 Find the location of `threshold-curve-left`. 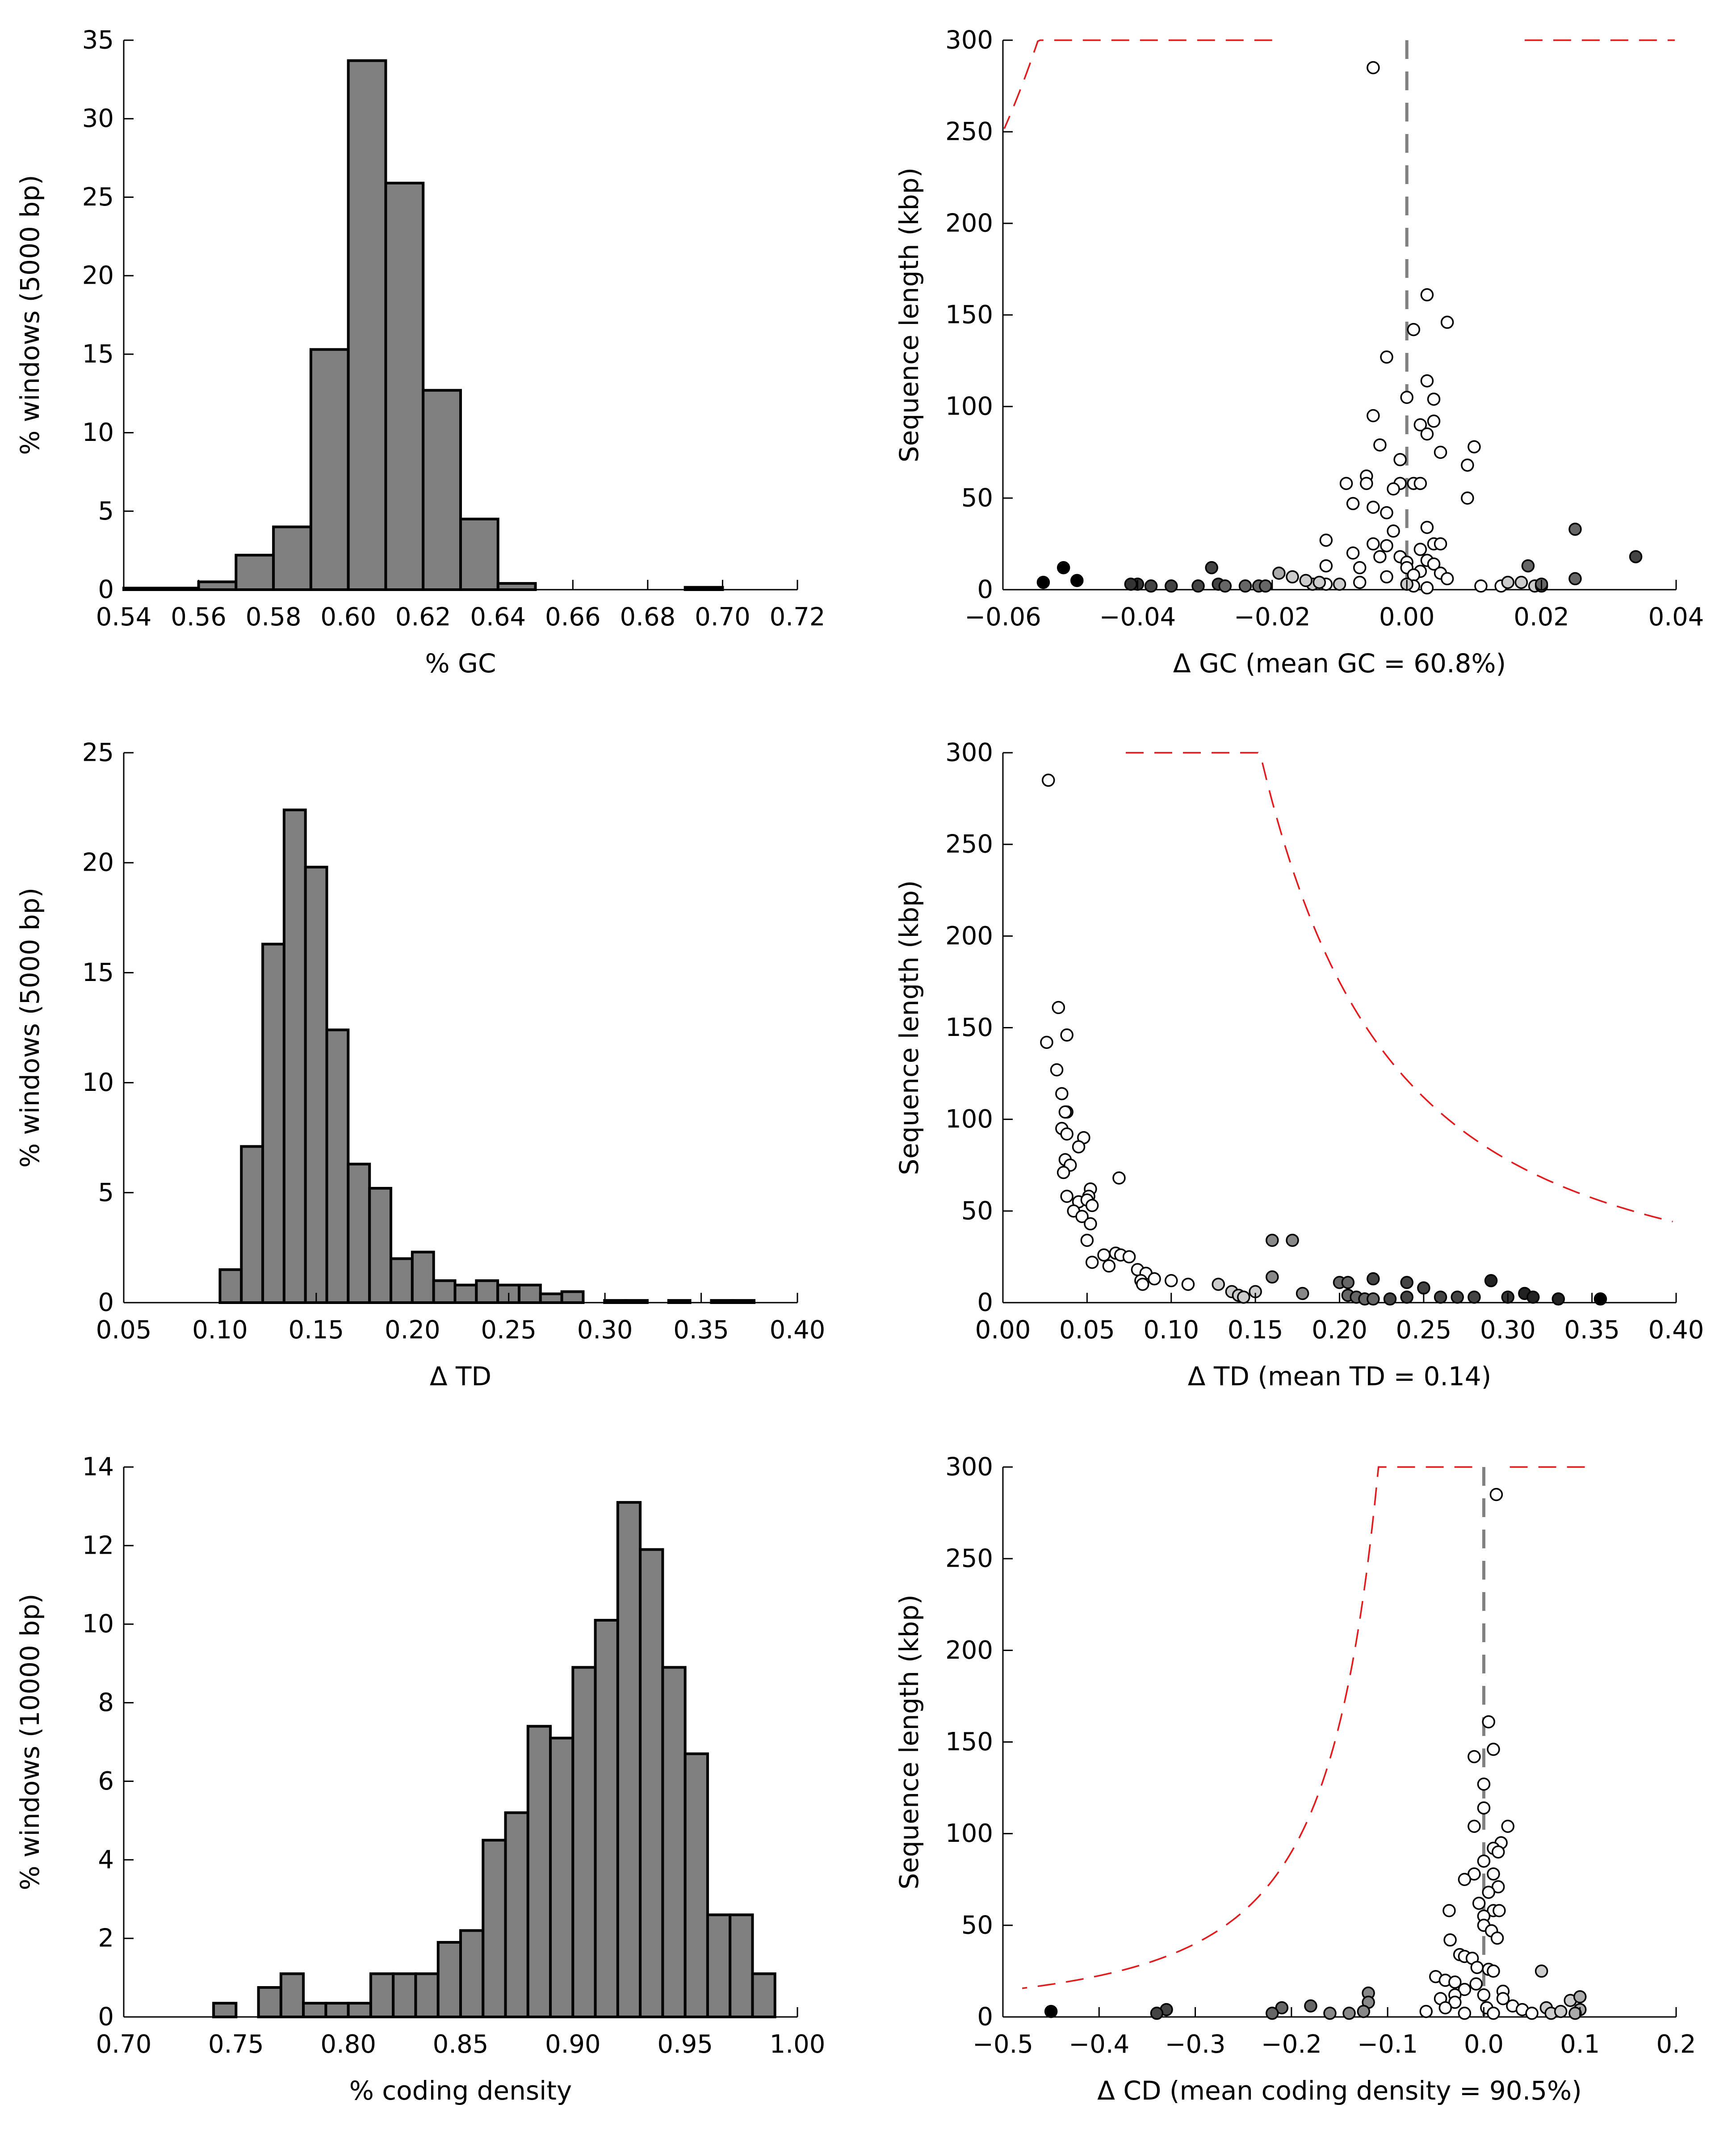

threshold-curve-left is located at coordinates (1247, 1728).